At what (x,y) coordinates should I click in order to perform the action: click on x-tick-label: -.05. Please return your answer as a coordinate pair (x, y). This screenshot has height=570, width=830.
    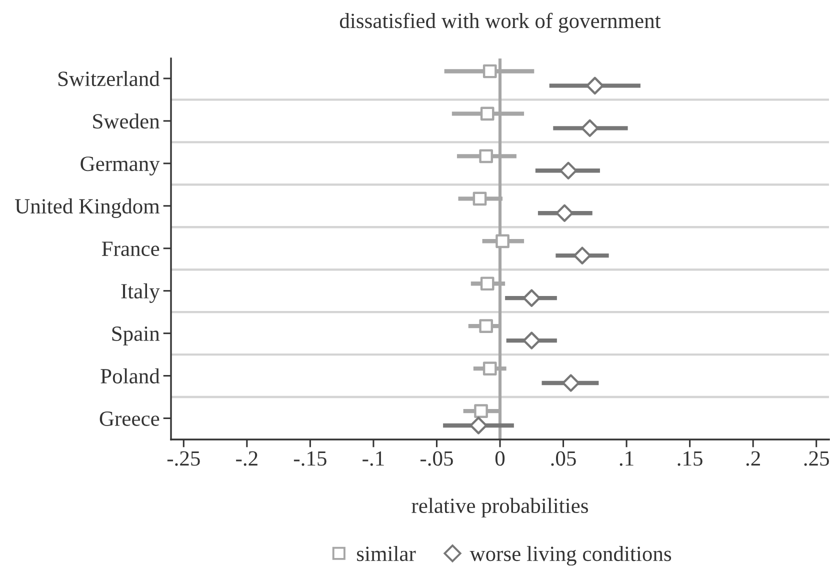
    Looking at the image, I should click on (436, 458).